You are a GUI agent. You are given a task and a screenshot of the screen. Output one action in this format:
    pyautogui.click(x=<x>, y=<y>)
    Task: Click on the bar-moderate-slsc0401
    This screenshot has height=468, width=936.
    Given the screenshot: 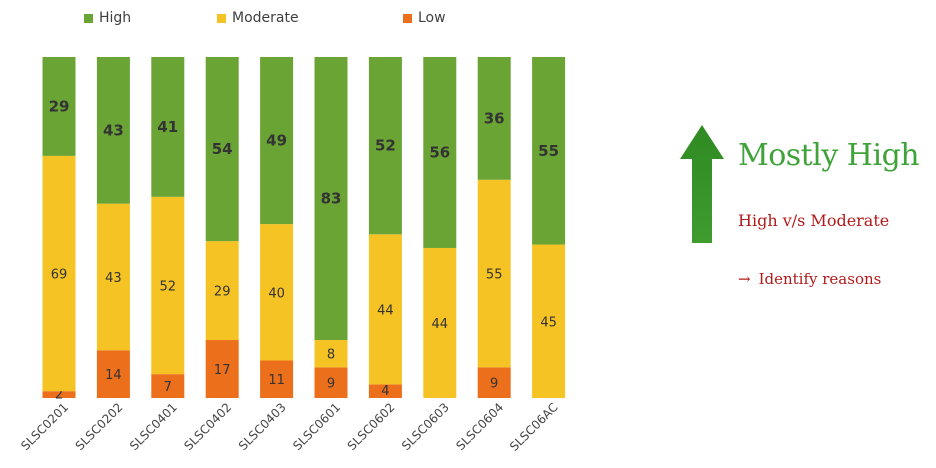 What is the action you would take?
    pyautogui.click(x=168, y=285)
    